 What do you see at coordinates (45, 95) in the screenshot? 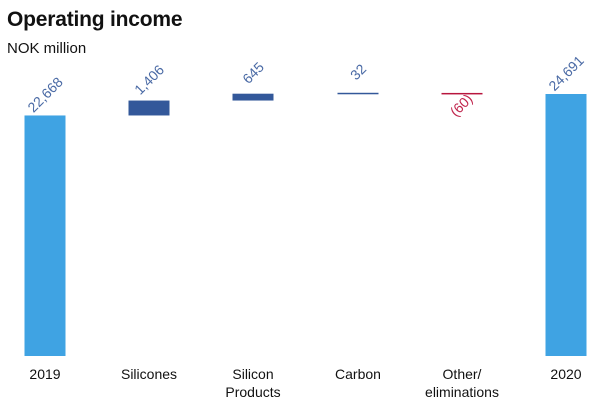
I see `value-label-2019: 22,668` at bounding box center [45, 95].